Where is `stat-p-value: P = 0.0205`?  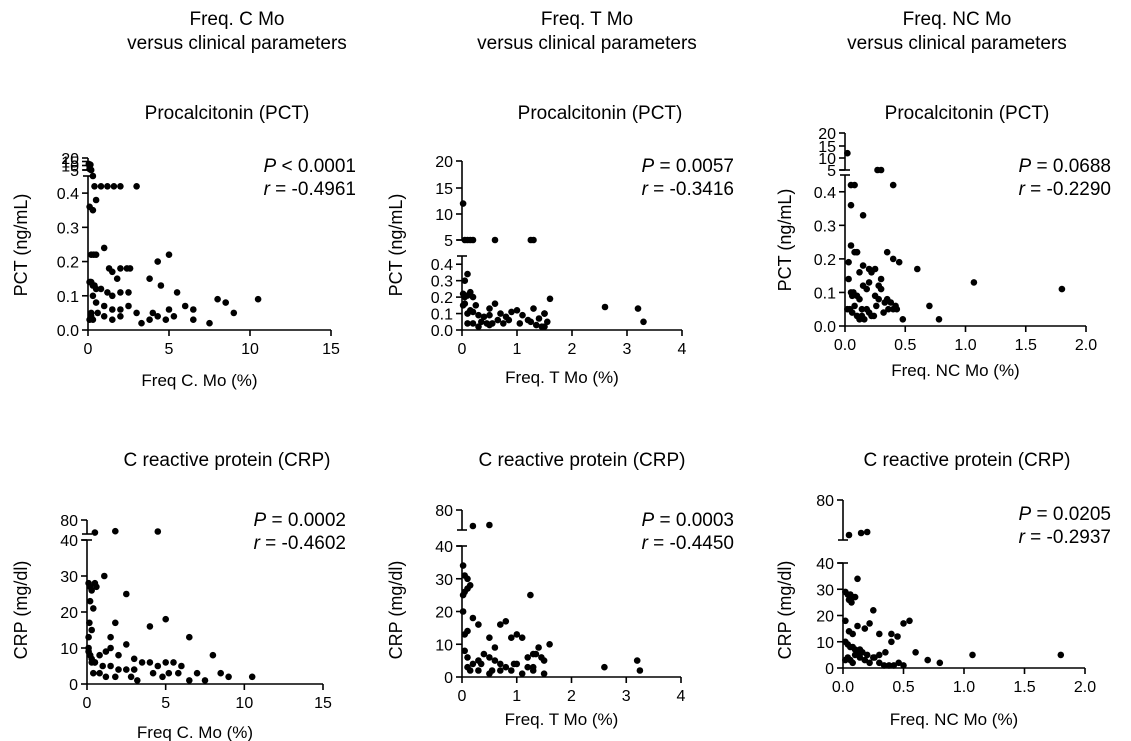
stat-p-value: P = 0.0205 is located at coordinates (1065, 514).